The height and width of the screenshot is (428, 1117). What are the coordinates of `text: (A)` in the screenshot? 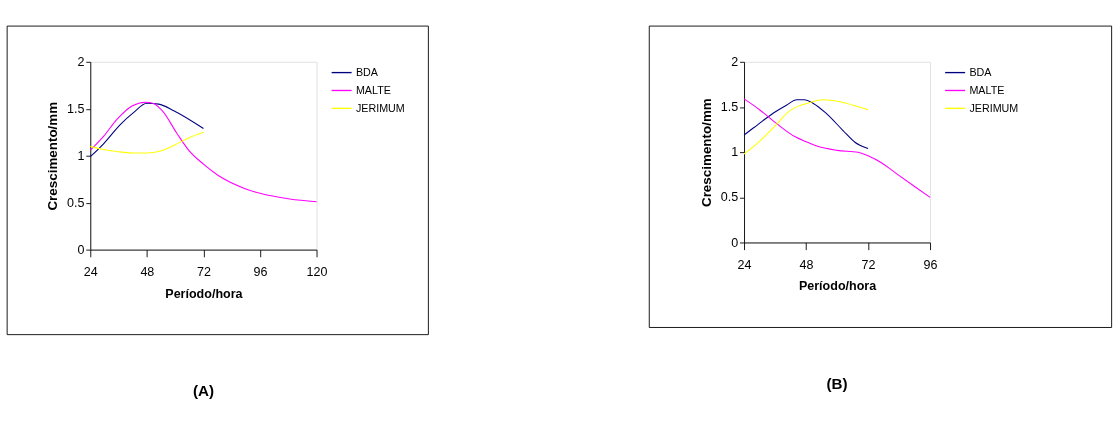 It's located at (203, 390).